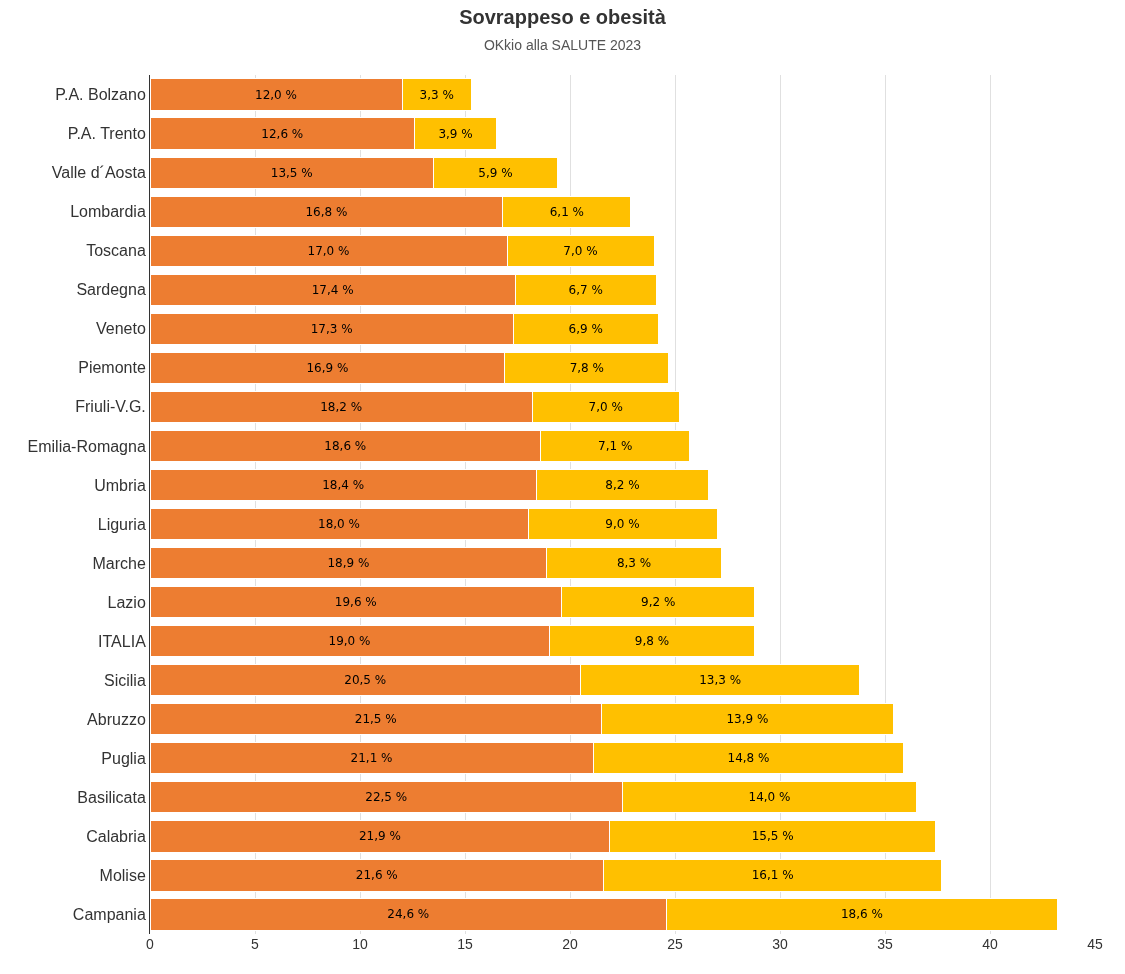 The width and height of the screenshot is (1125, 974). Describe the element at coordinates (116, 836) in the screenshot. I see `y-tick-label: Calabria` at that location.